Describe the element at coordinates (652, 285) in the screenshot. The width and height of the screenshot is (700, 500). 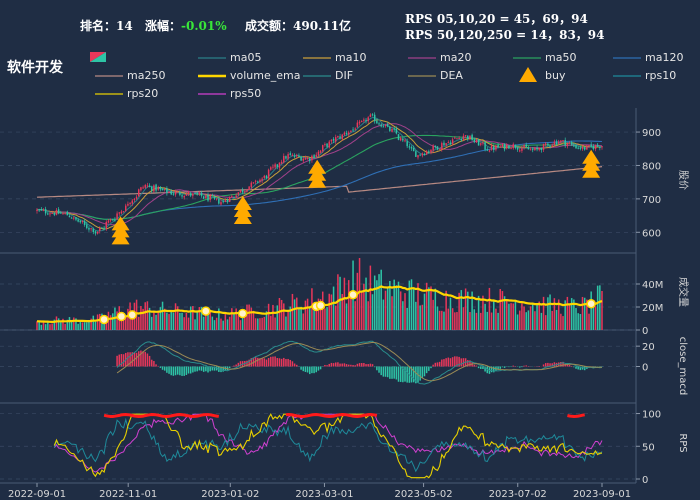
I see `volume-tick-label: 40M` at that location.